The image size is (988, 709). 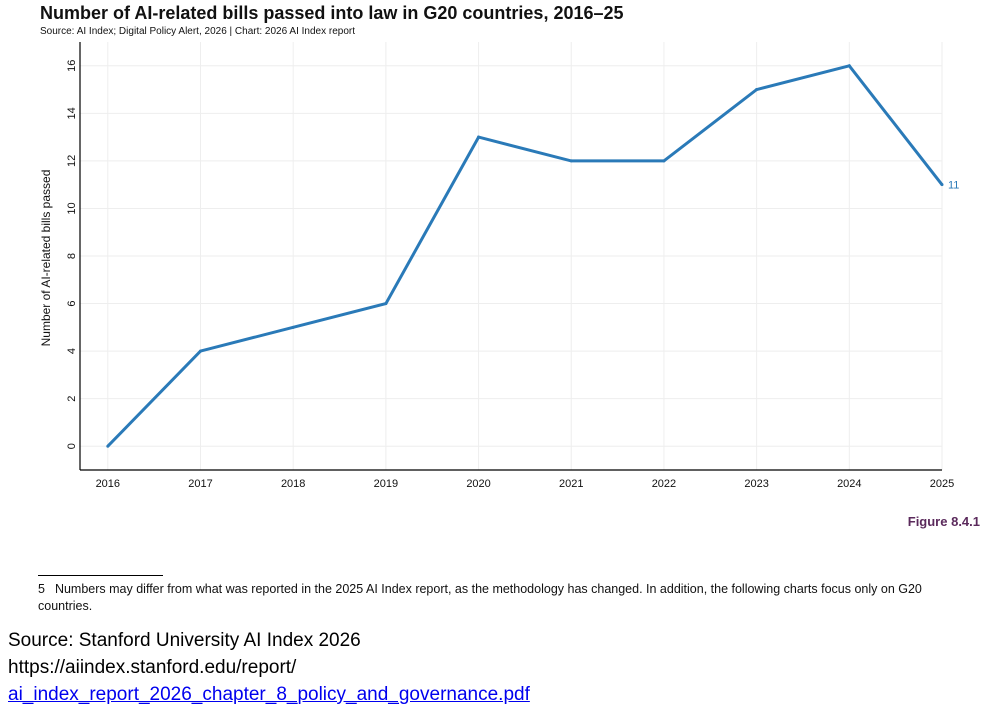 I want to click on footnote-divider, so click(x=100, y=575).